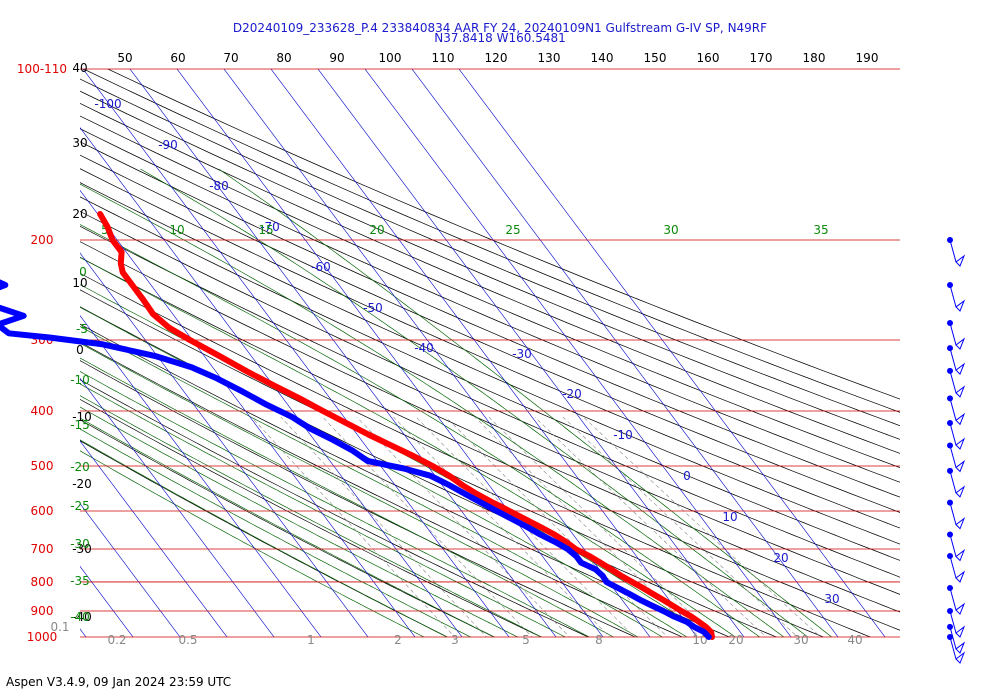 This screenshot has height=700, width=1000. I want to click on isotherm-label: -50, so click(373, 308).